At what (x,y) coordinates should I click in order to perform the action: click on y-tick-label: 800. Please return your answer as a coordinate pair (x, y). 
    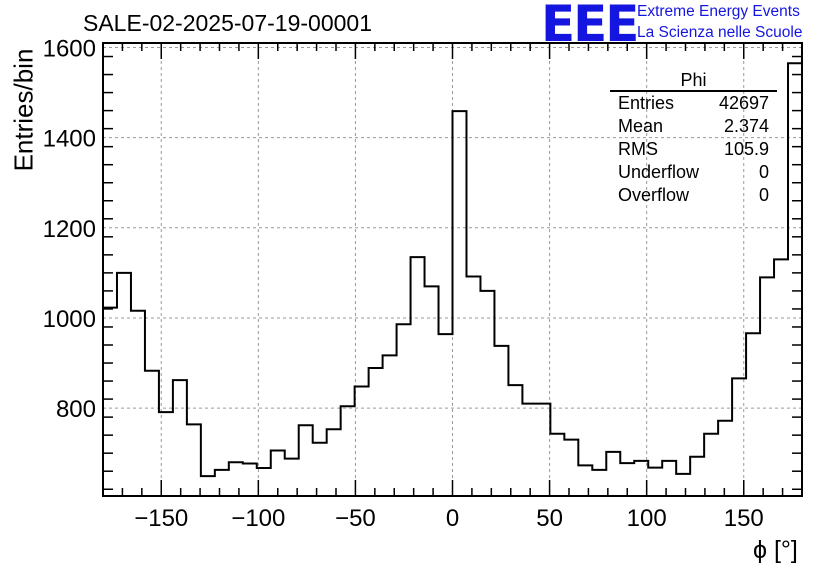
    Looking at the image, I should click on (76, 409).